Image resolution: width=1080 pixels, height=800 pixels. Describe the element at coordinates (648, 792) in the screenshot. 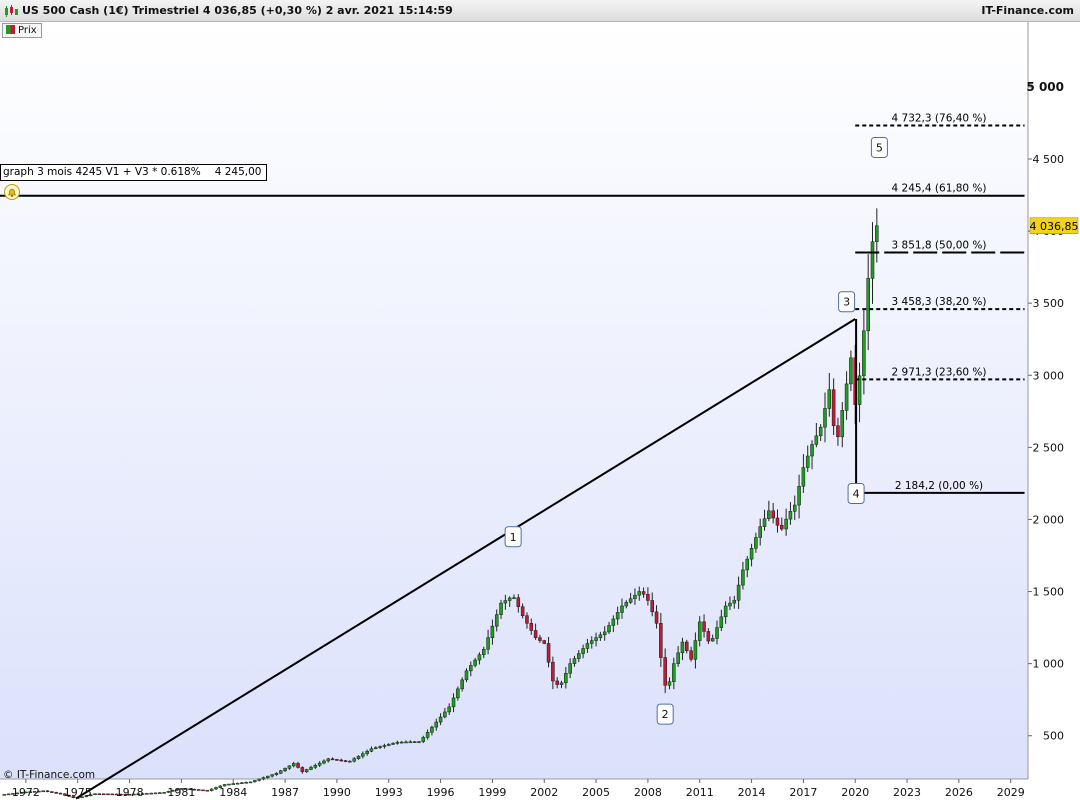

I see `x-tick-label: 2008` at that location.